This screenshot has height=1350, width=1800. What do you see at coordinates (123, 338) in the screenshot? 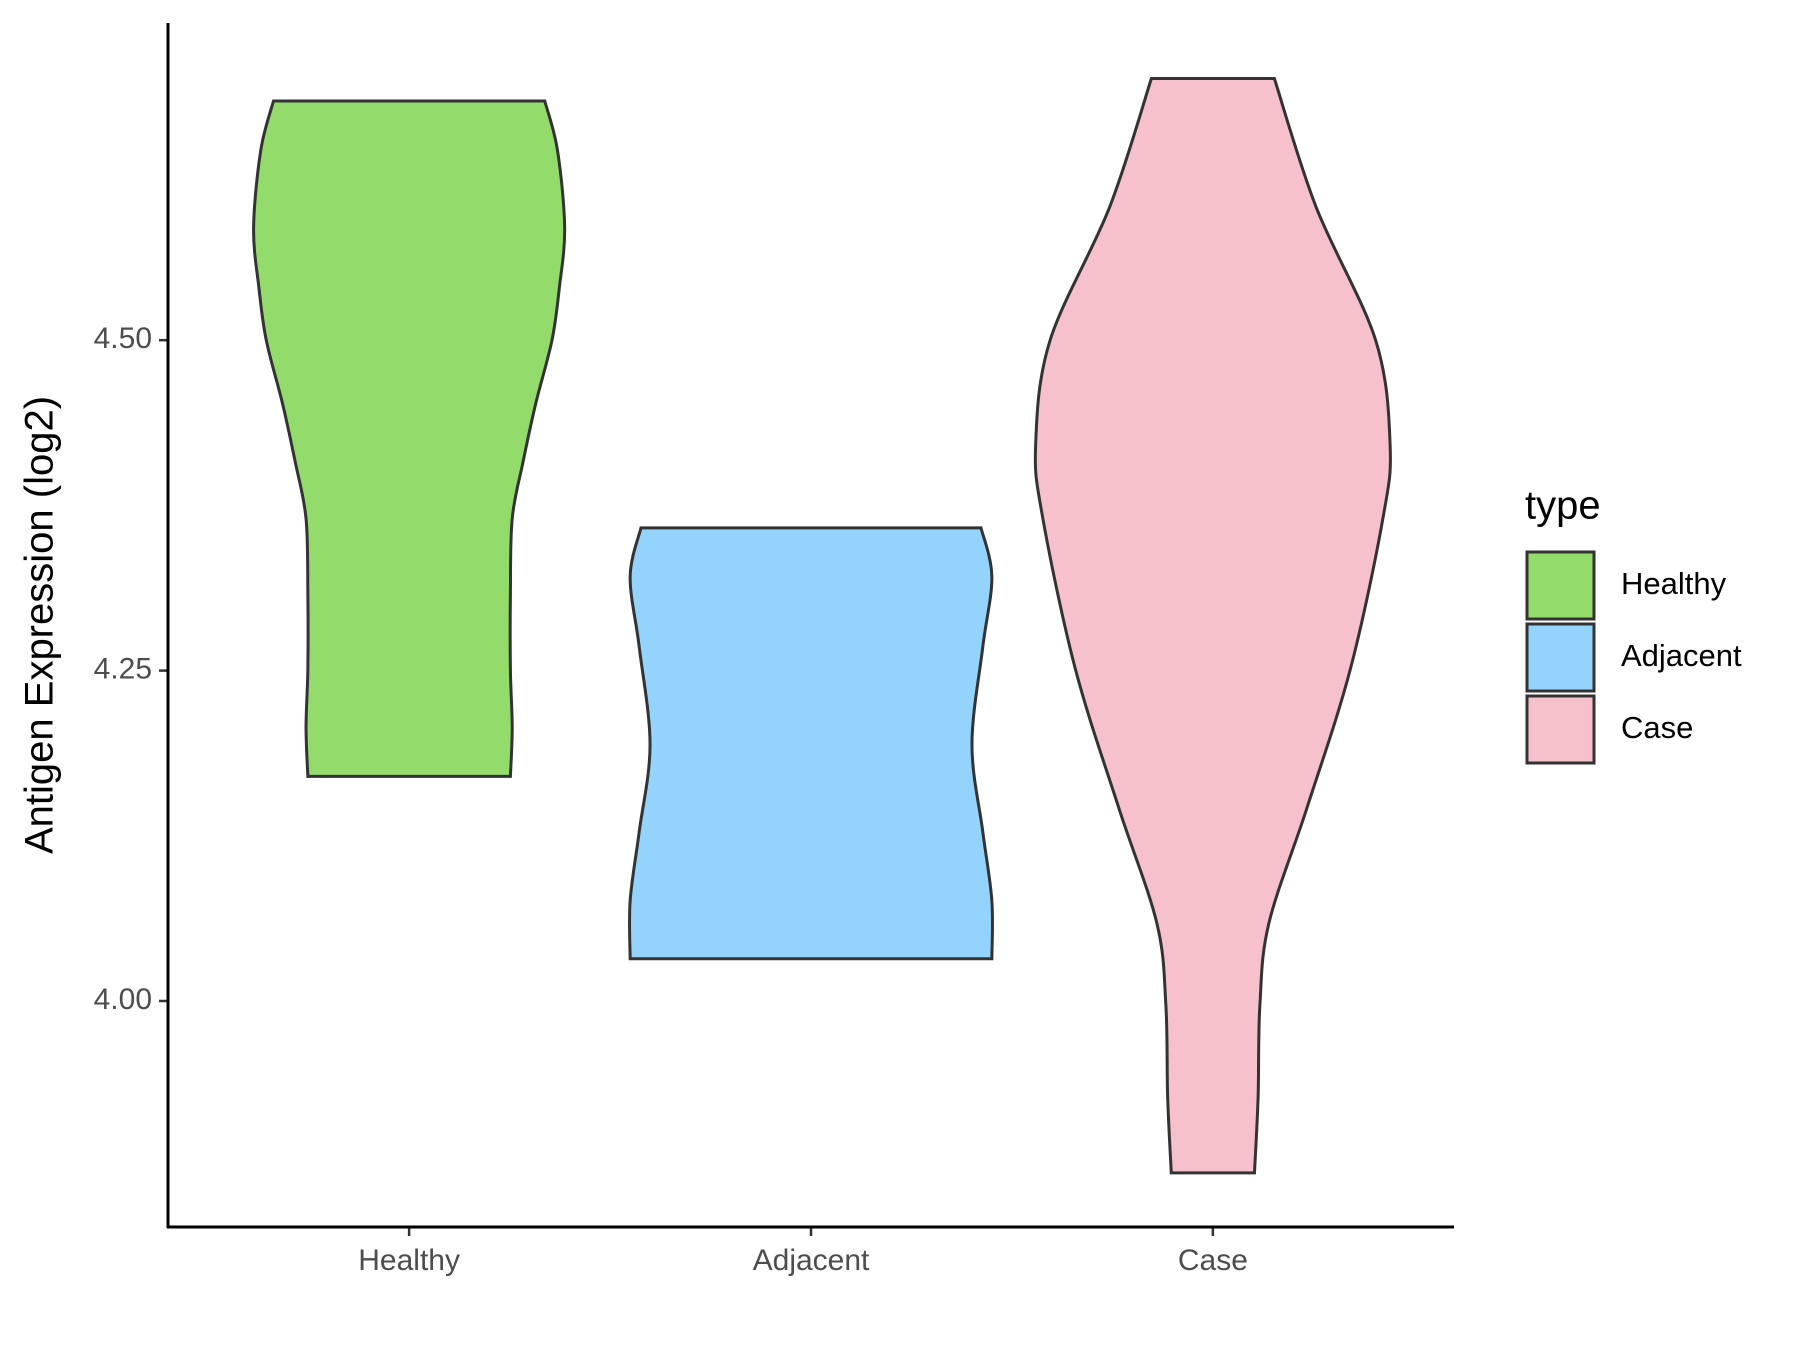
I see `y-tick-label: 4.50` at bounding box center [123, 338].